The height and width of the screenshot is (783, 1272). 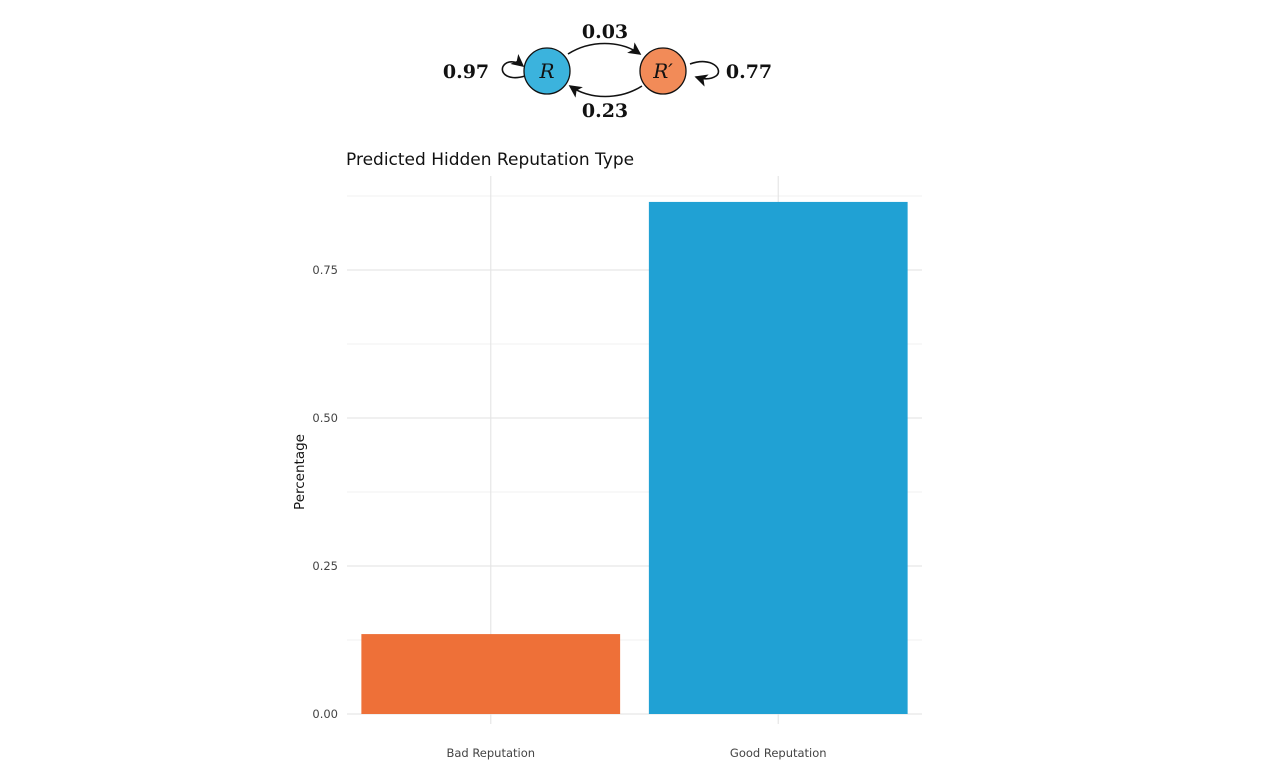 I want to click on bar-bad-reputation, so click(x=491, y=674).